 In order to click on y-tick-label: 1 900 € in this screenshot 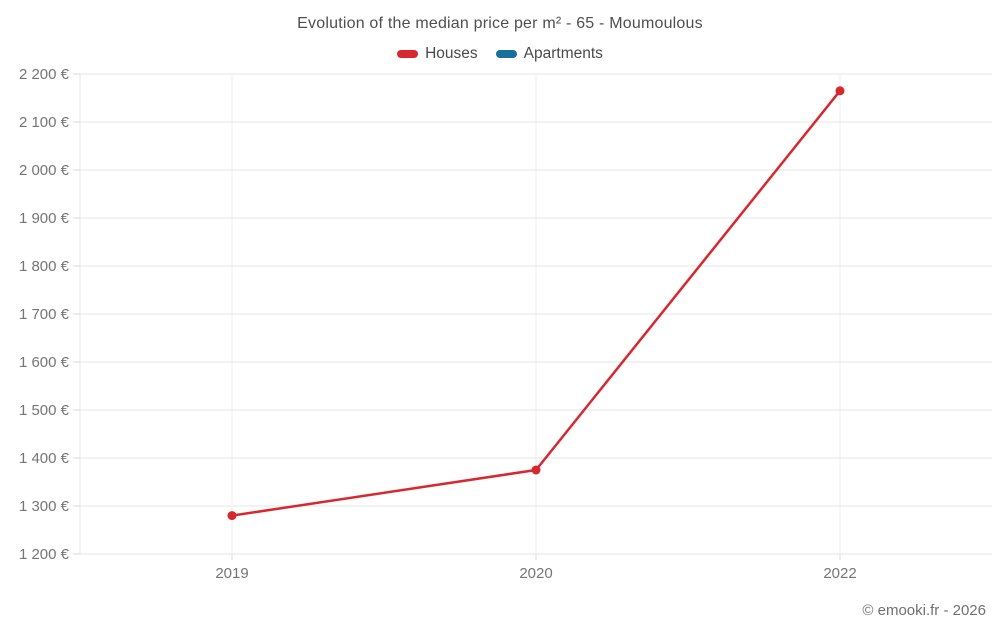, I will do `click(44, 218)`.